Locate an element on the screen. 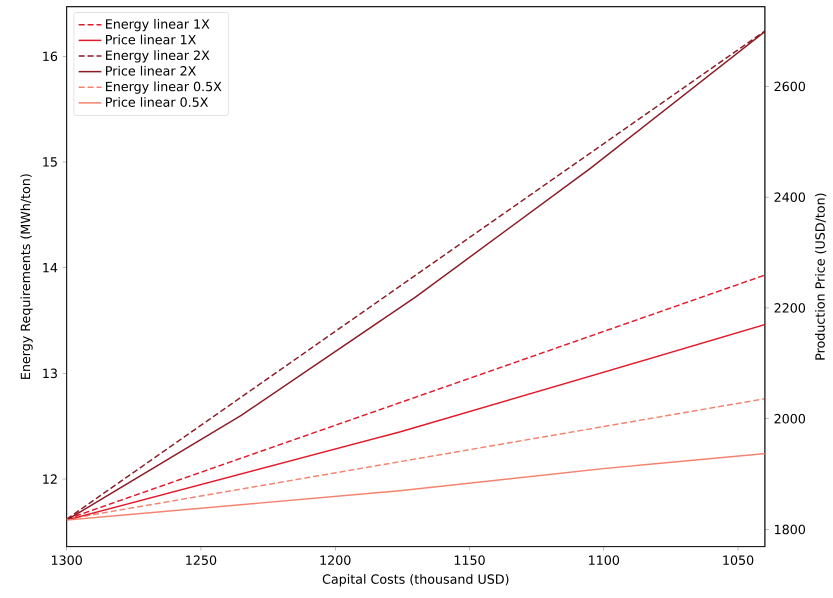  x-tick-label: 1200 is located at coordinates (335, 560).